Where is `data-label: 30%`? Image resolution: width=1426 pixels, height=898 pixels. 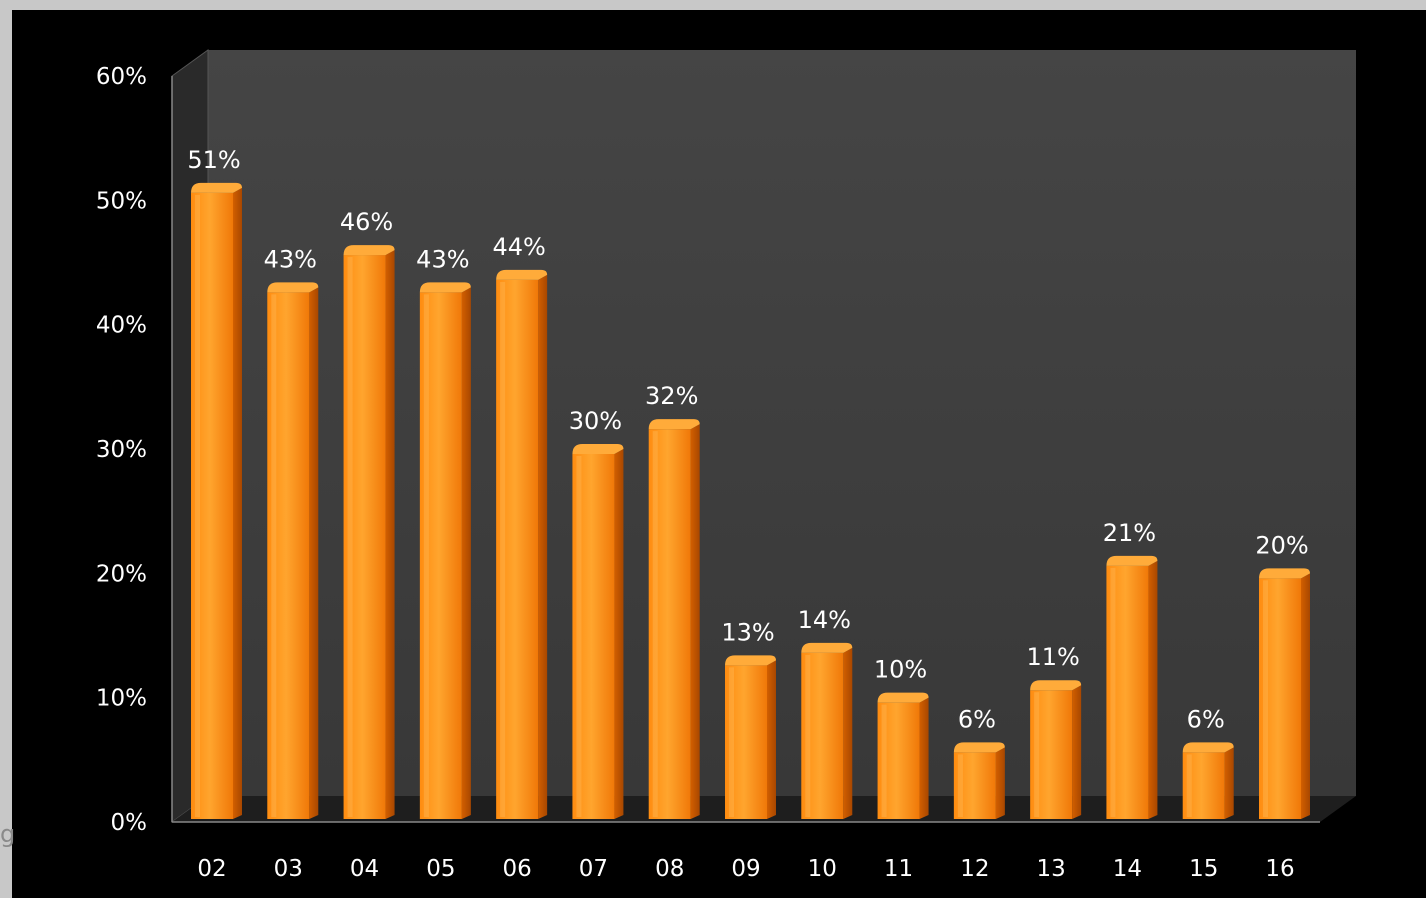
data-label: 30% is located at coordinates (595, 421).